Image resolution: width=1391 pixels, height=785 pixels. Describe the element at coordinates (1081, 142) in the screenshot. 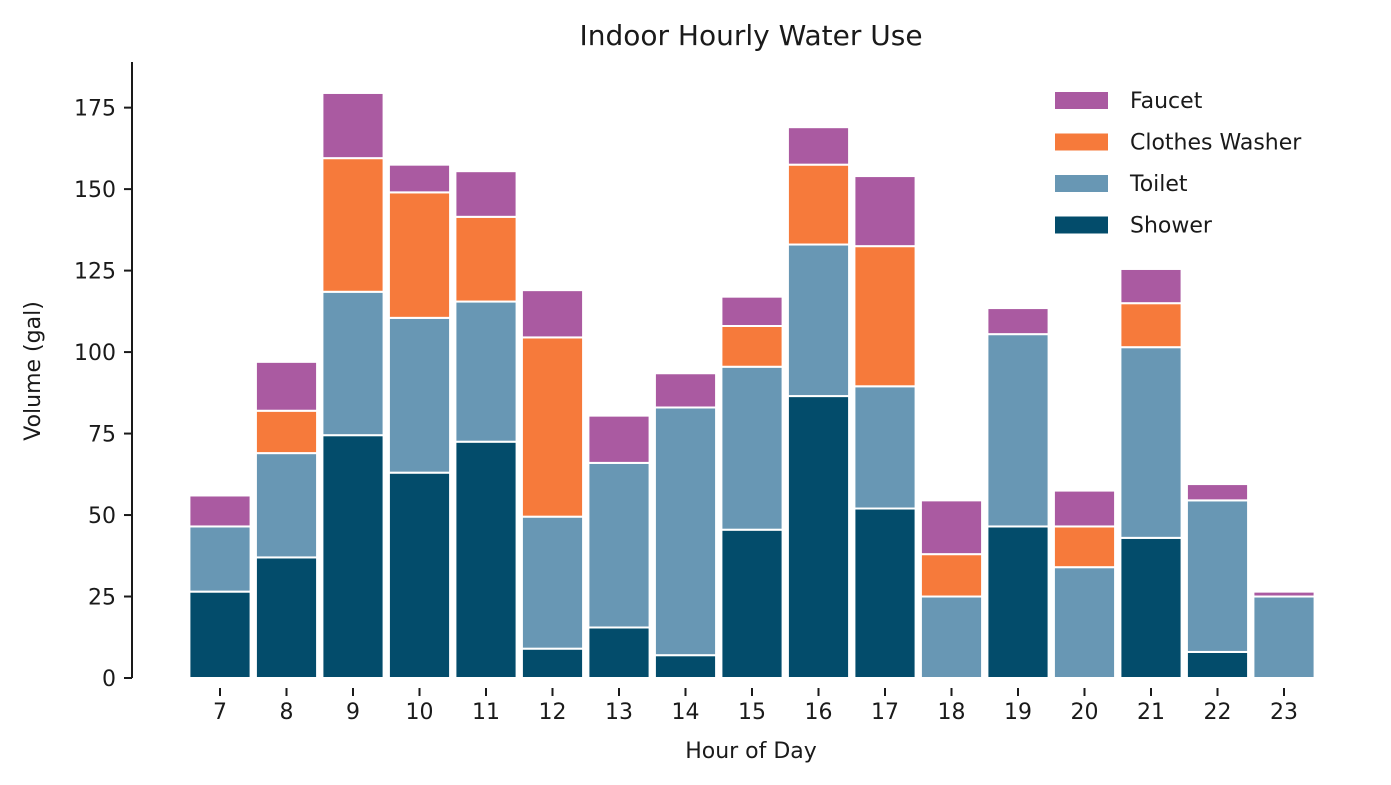

I see `legend-swatch-clothes-washer` at that location.